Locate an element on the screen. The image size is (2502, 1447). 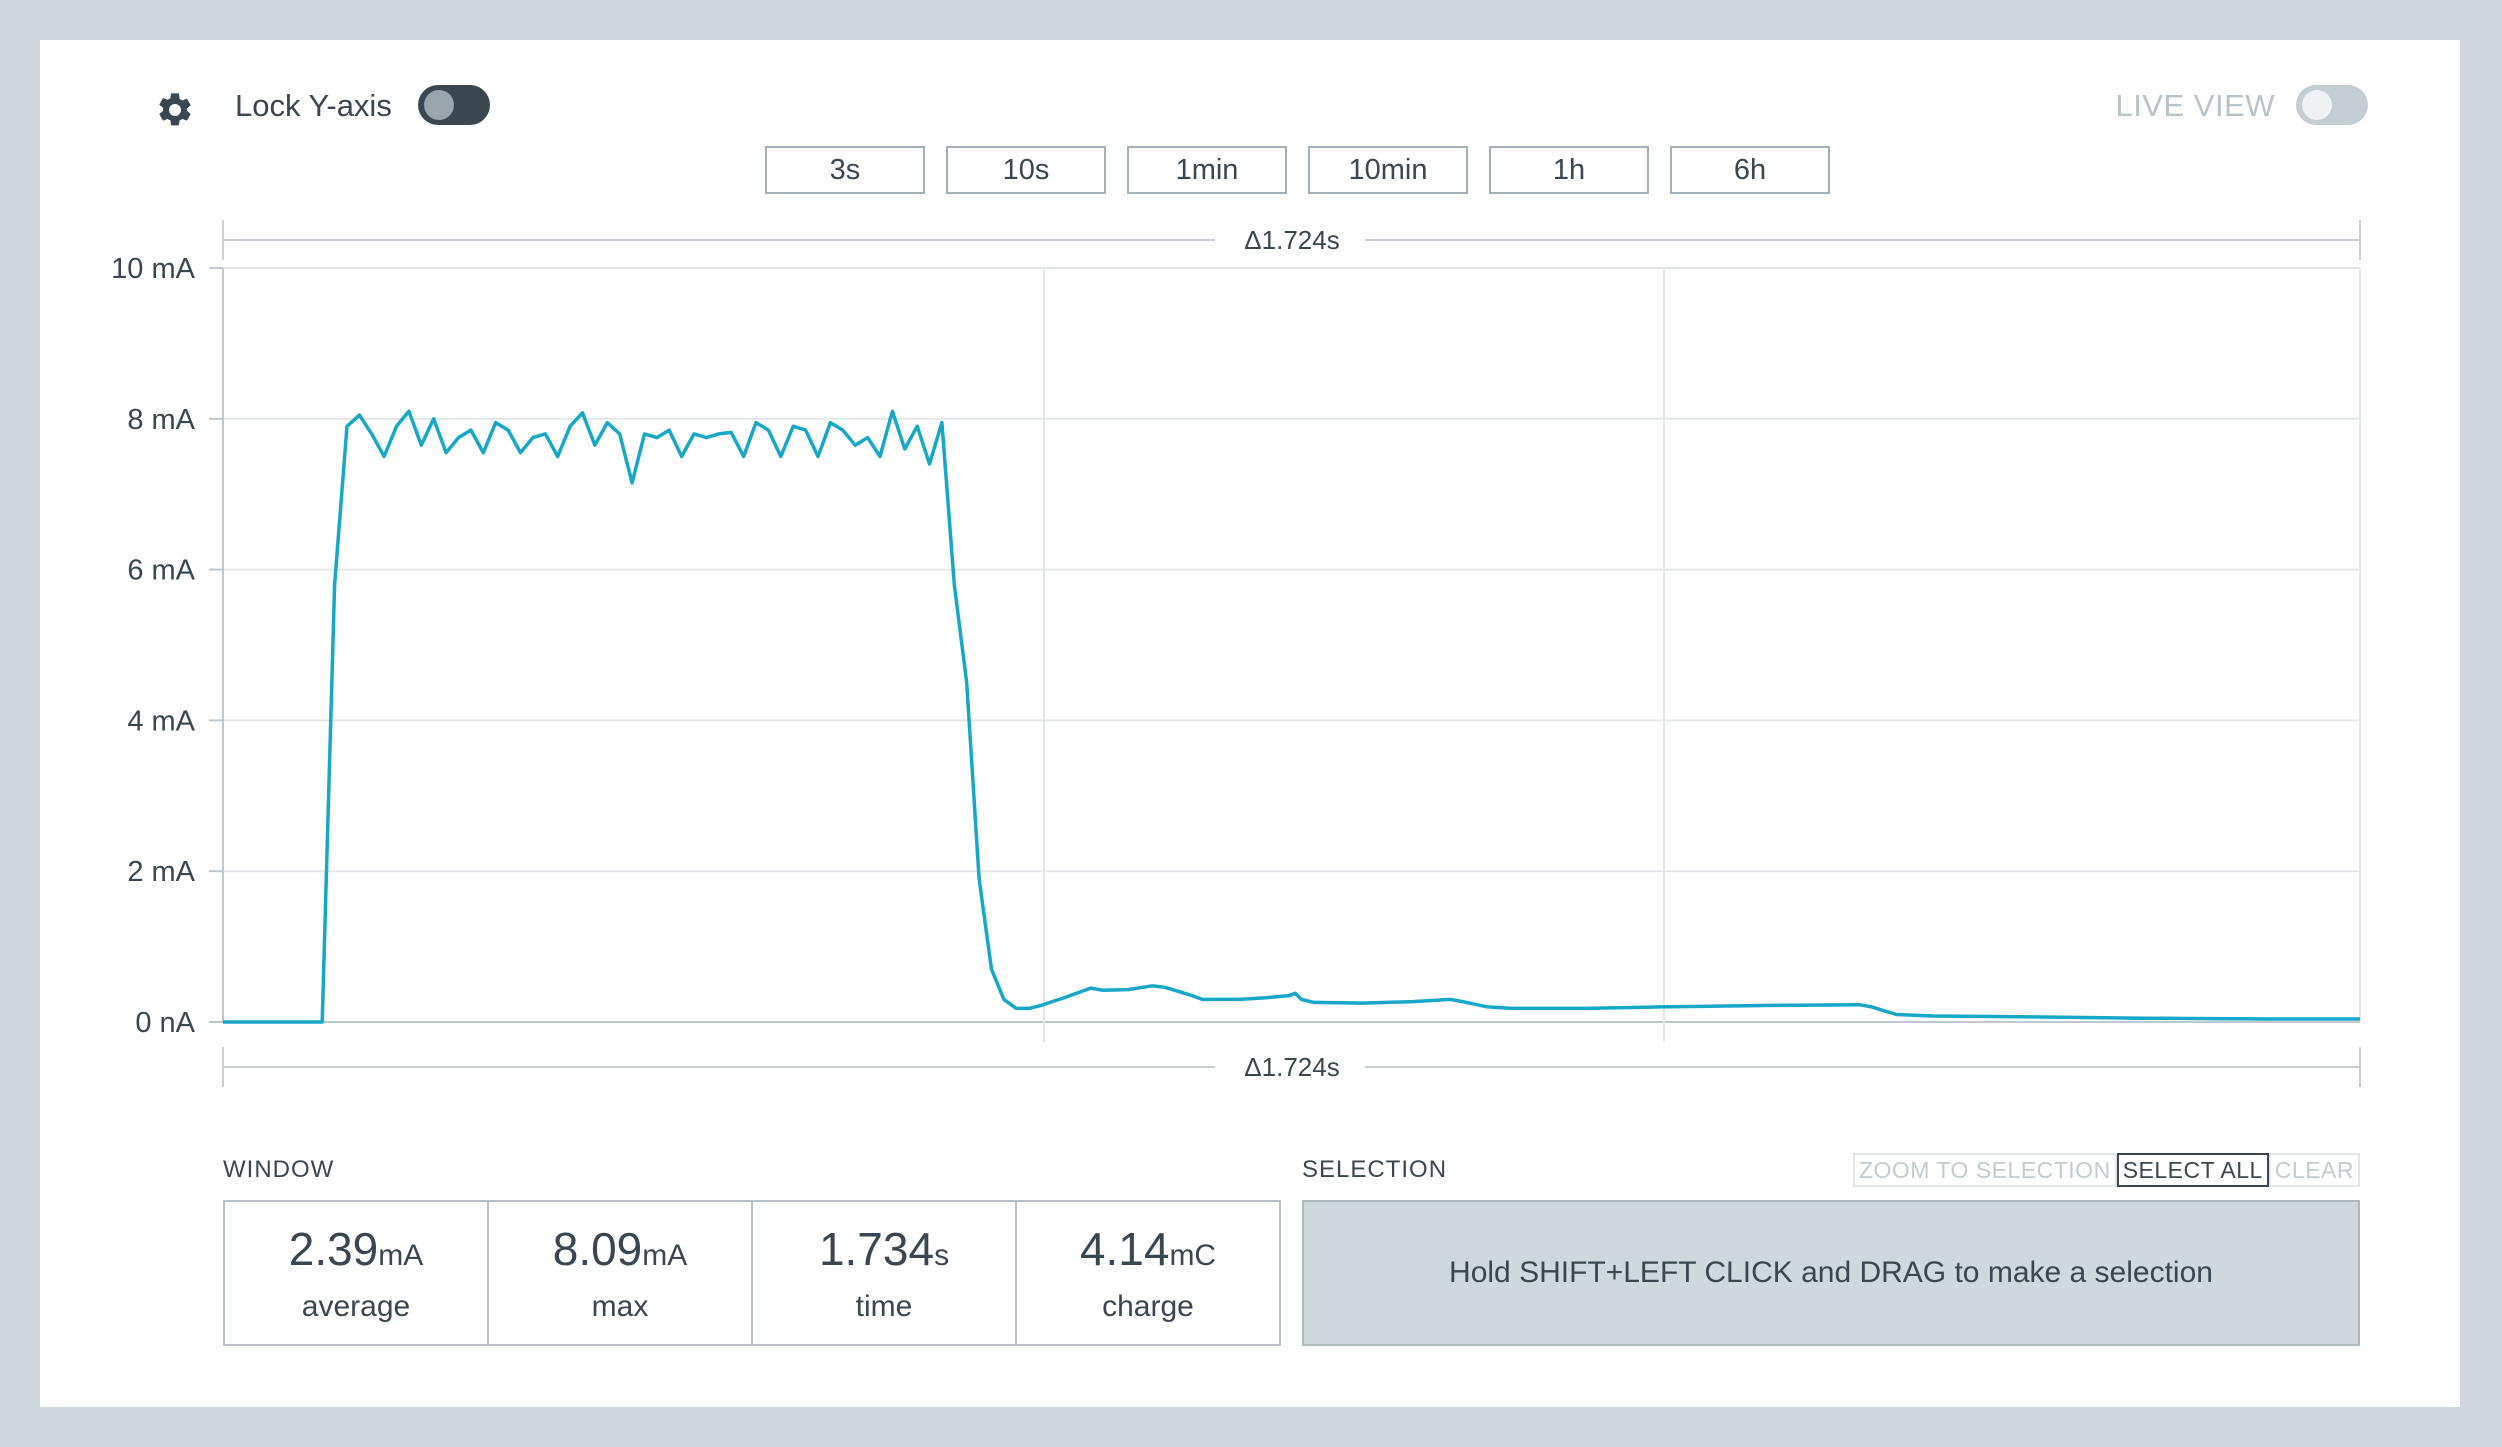
window-section-title: WINDOW is located at coordinates (279, 1169).